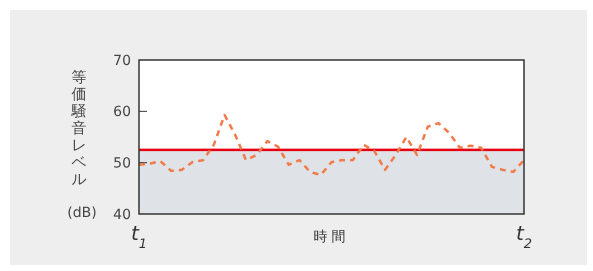  I want to click on x-tick-label: t$_{1}$, so click(139, 236).